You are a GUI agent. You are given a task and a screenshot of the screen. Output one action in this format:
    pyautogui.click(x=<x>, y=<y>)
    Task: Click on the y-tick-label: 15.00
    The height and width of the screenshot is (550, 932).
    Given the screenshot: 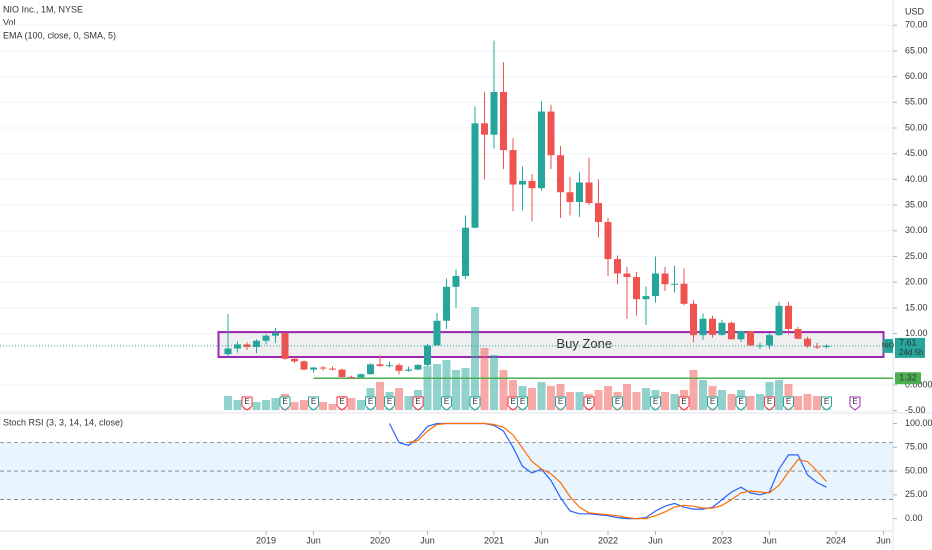 What is the action you would take?
    pyautogui.click(x=916, y=307)
    